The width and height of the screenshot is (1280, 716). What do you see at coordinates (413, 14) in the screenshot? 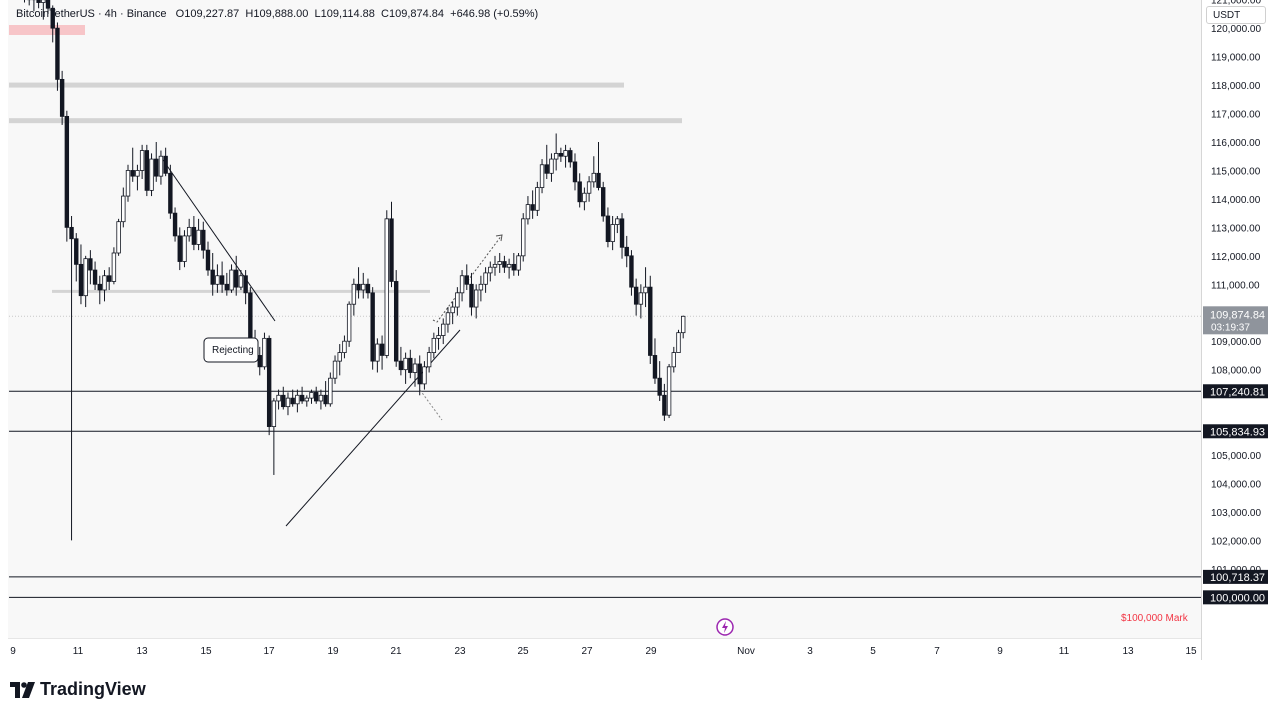
I see `close-value: C109,874.84` at bounding box center [413, 14].